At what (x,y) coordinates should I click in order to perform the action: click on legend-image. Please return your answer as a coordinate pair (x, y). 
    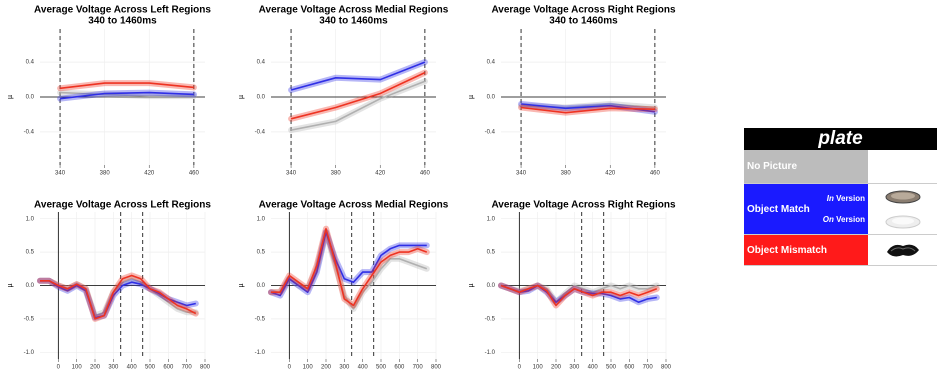
    Looking at the image, I should click on (902, 166).